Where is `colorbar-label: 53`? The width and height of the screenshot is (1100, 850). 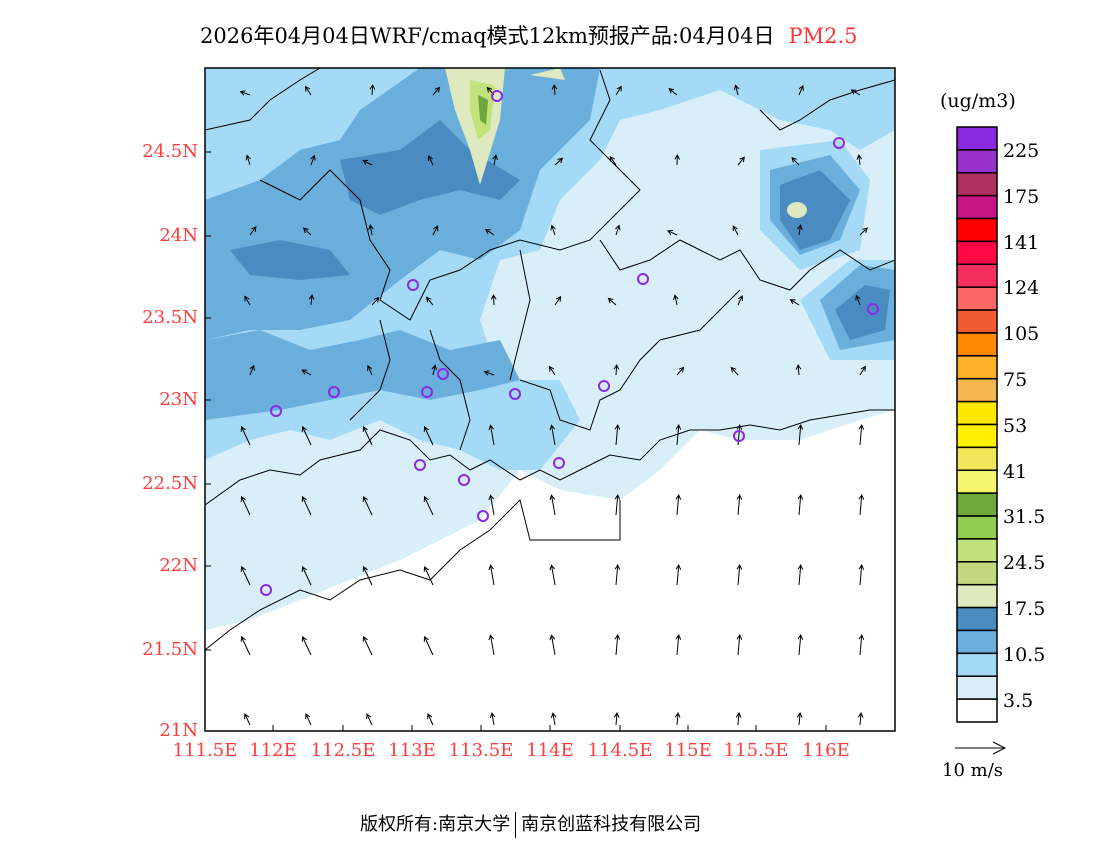 colorbar-label: 53 is located at coordinates (1015, 425).